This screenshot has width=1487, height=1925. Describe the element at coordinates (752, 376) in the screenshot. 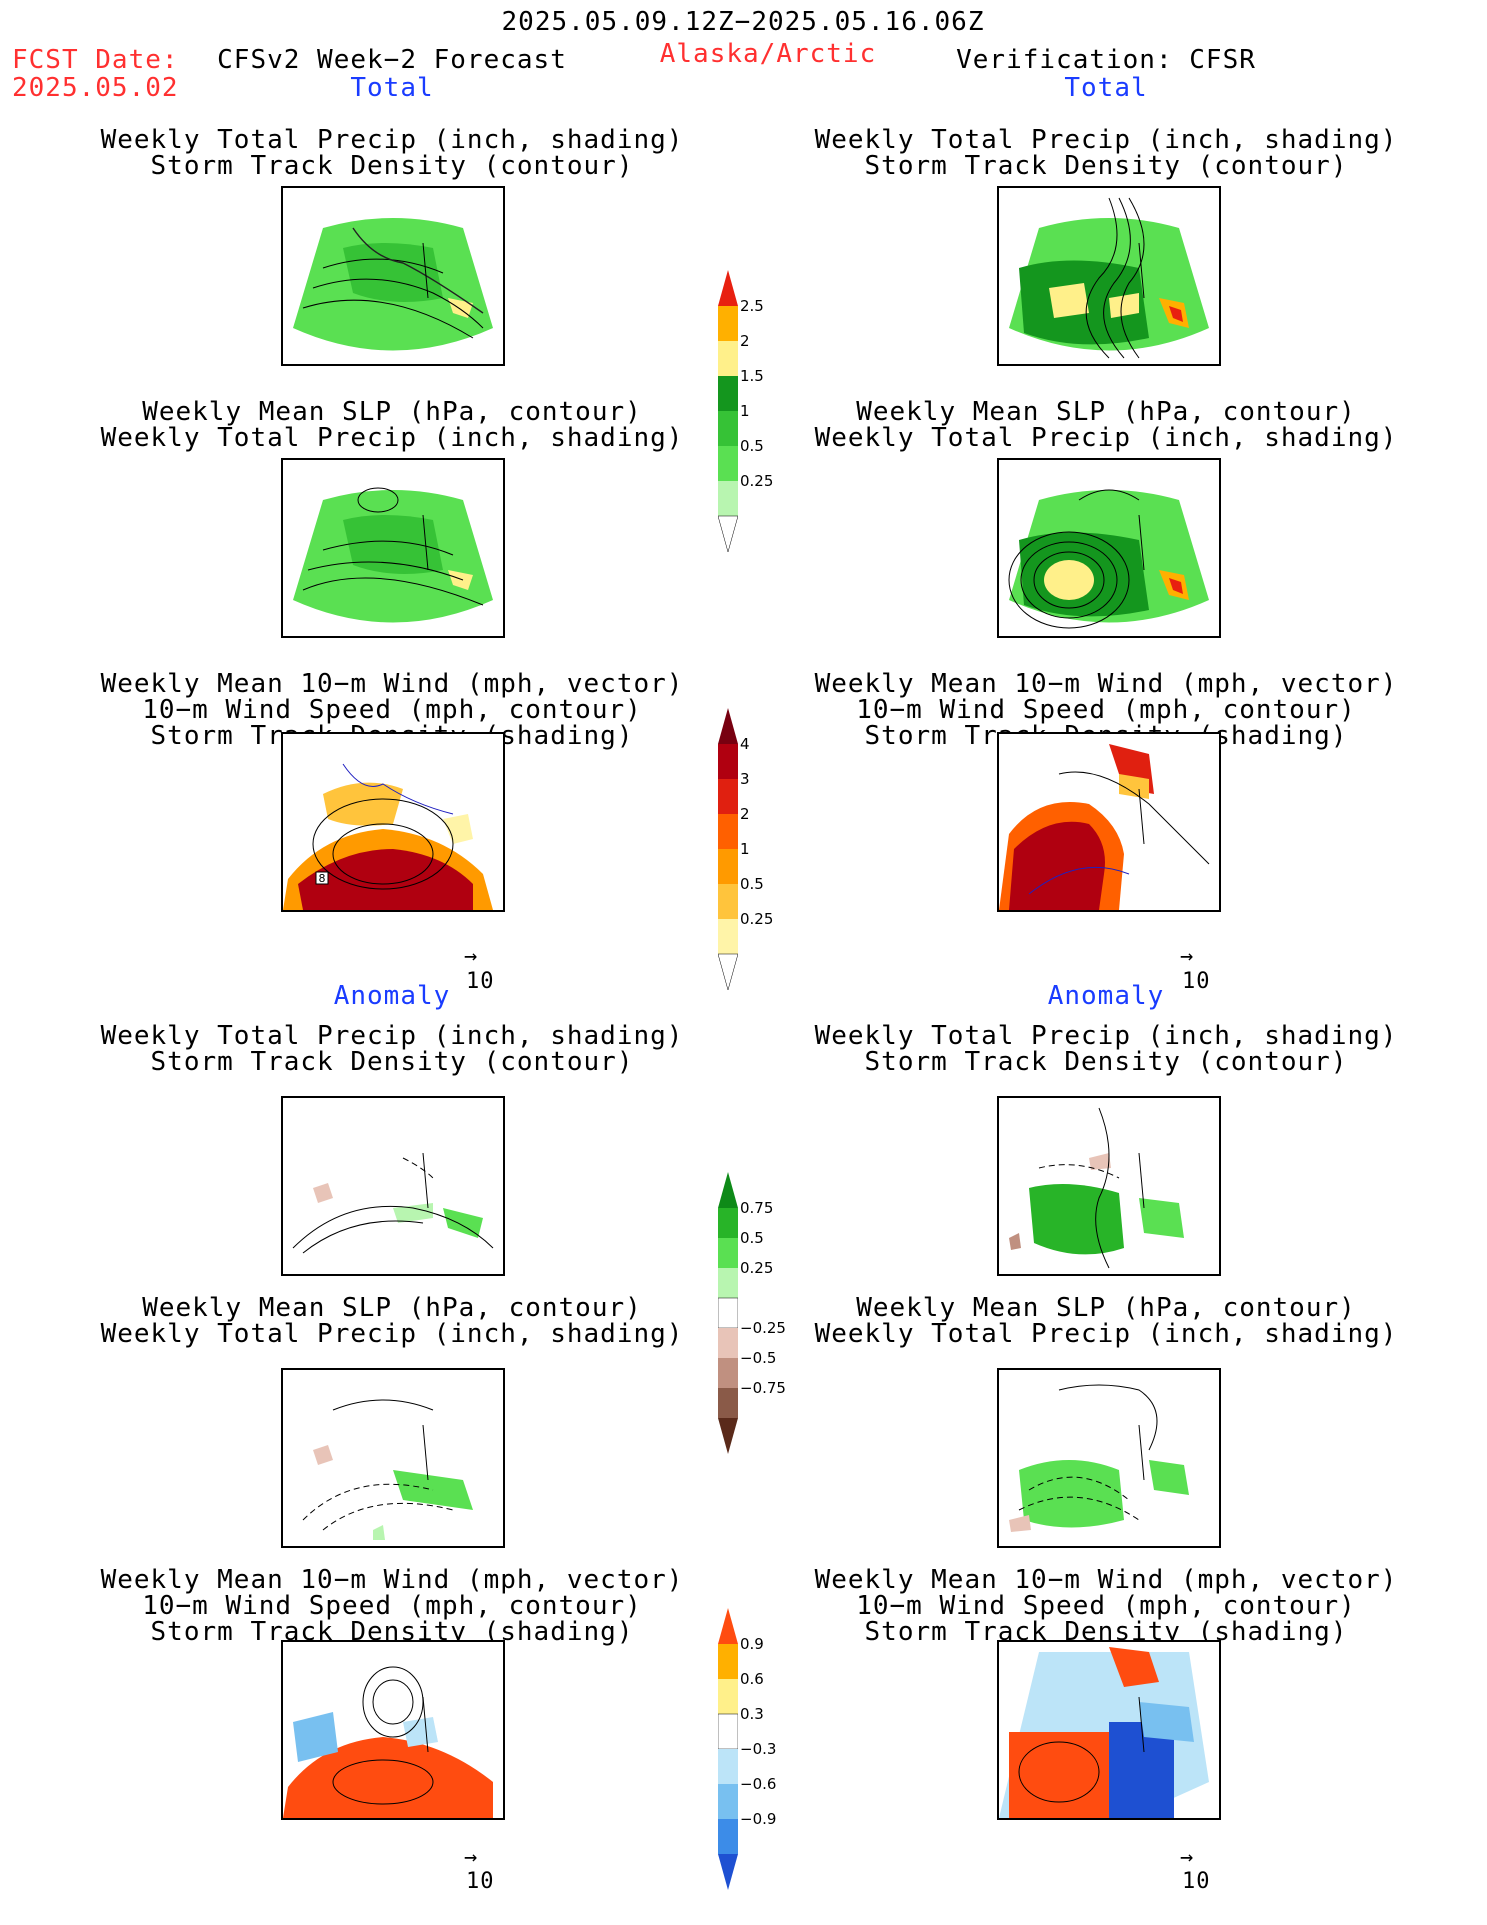

I see `colorbar-tick-label: 1.5` at that location.